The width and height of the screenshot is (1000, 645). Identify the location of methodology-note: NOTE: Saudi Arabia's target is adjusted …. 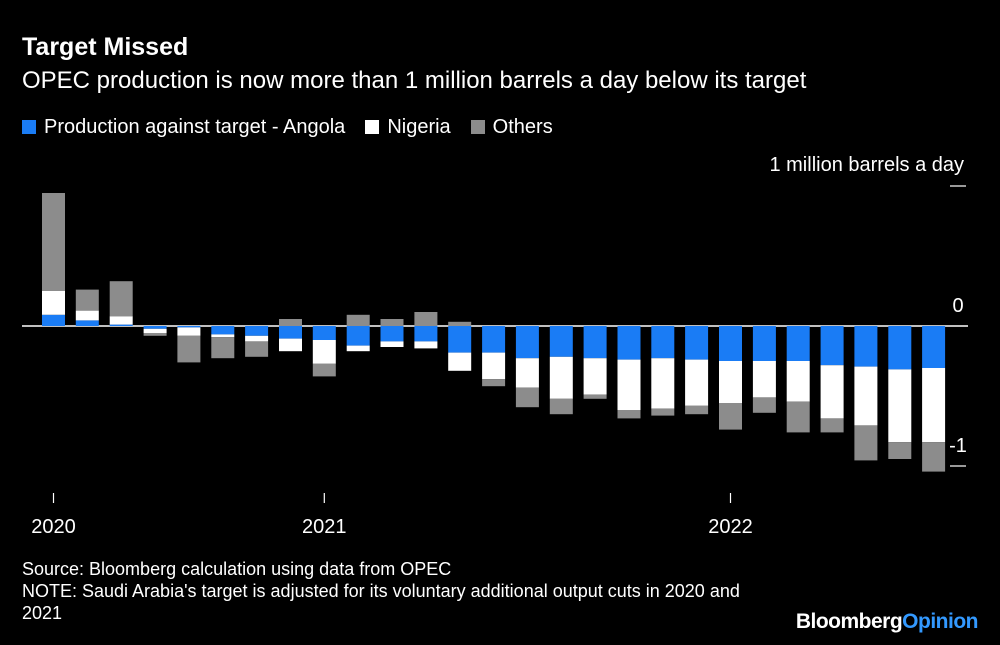
(381, 602).